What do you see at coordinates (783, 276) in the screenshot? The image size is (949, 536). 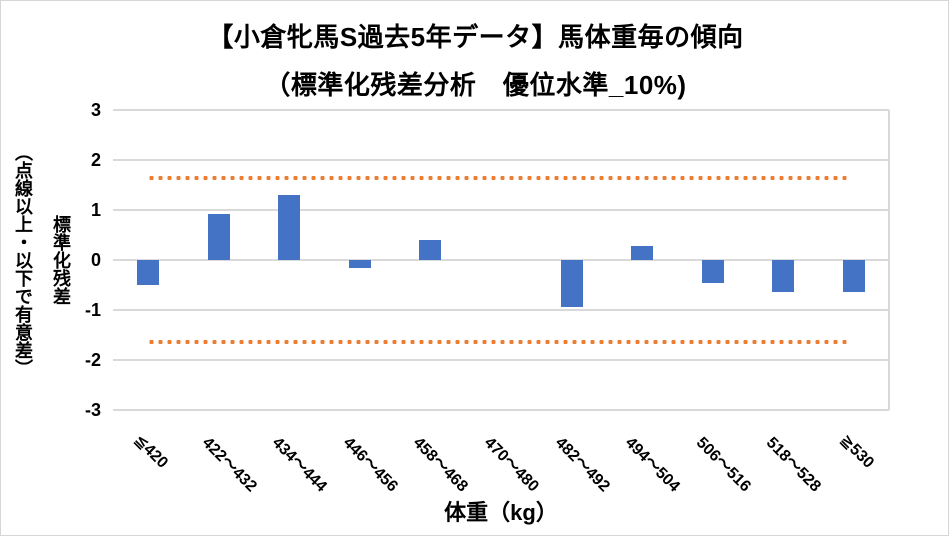 I see `bar-518～528` at bounding box center [783, 276].